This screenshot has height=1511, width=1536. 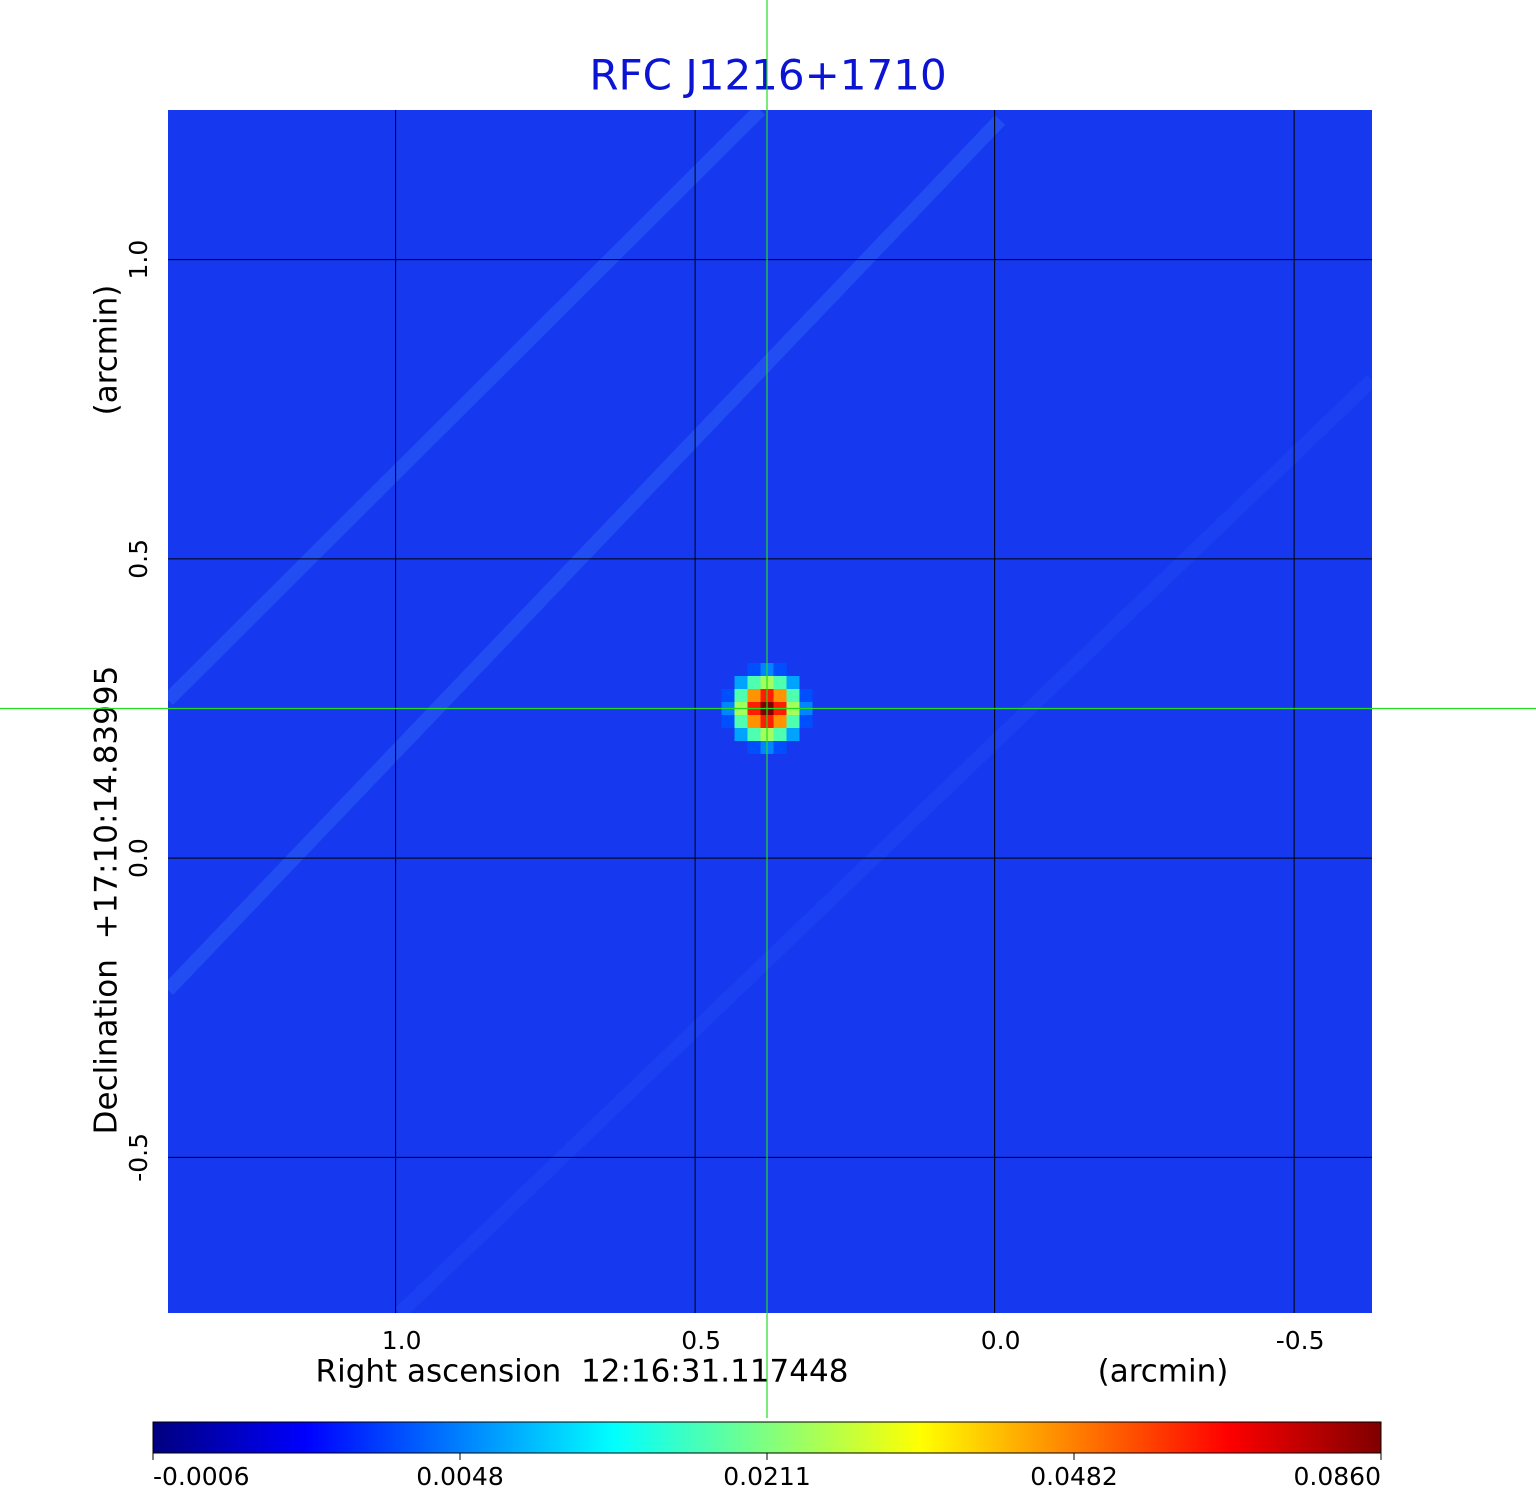 What do you see at coordinates (138, 559) in the screenshot?
I see `y-tick-label: 0.5` at bounding box center [138, 559].